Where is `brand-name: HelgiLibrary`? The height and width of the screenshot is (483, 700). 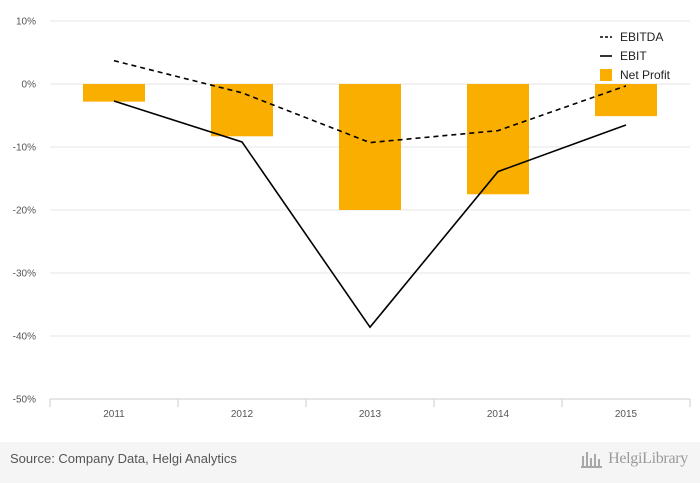
brand-name: HelgiLibrary is located at coordinates (648, 458).